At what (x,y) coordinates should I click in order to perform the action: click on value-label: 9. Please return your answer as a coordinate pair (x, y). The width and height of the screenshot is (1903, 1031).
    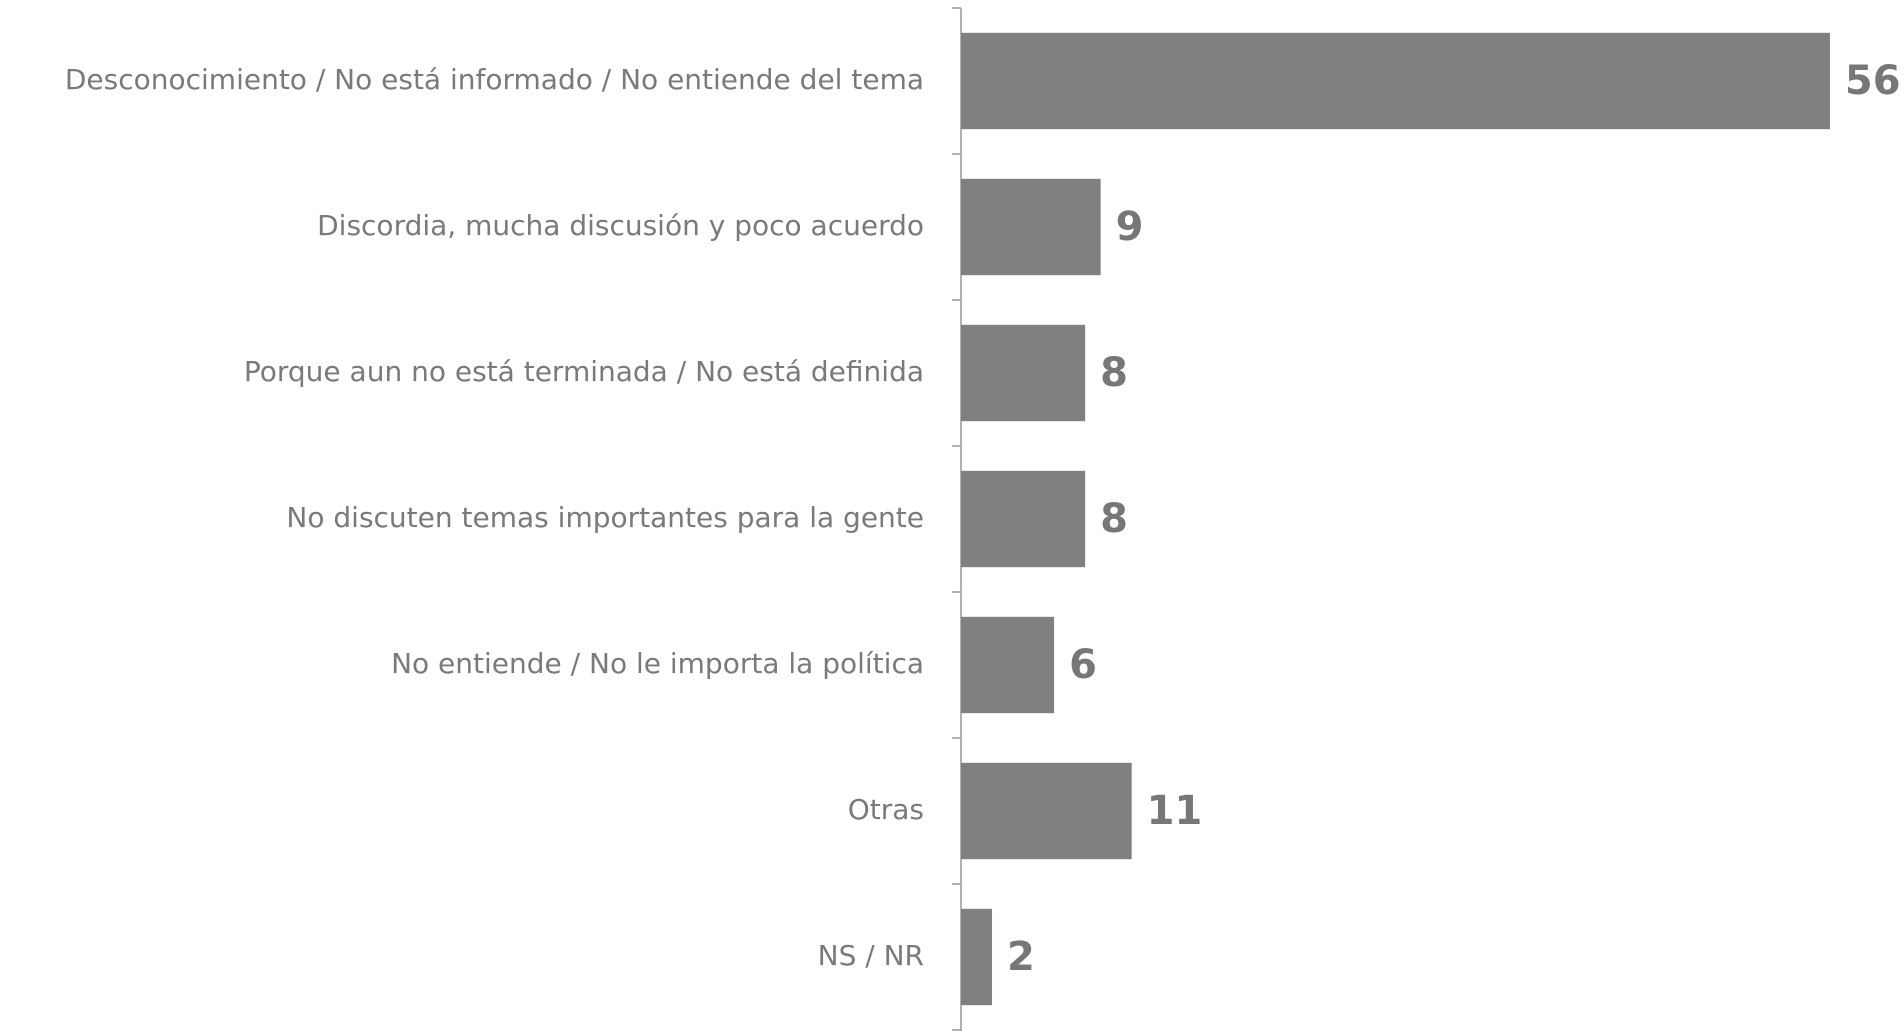
    Looking at the image, I should click on (1130, 227).